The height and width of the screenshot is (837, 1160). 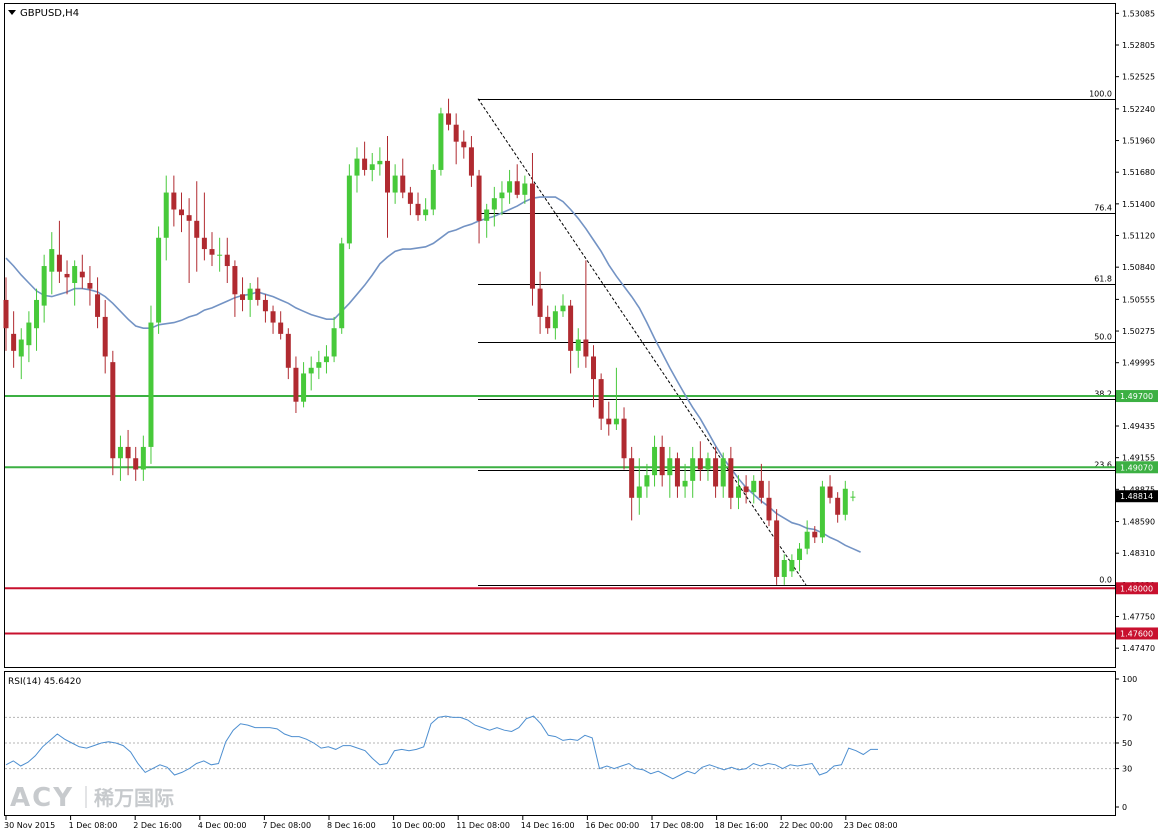 What do you see at coordinates (1127, 769) in the screenshot?
I see `rsi-tick-label: 30` at bounding box center [1127, 769].